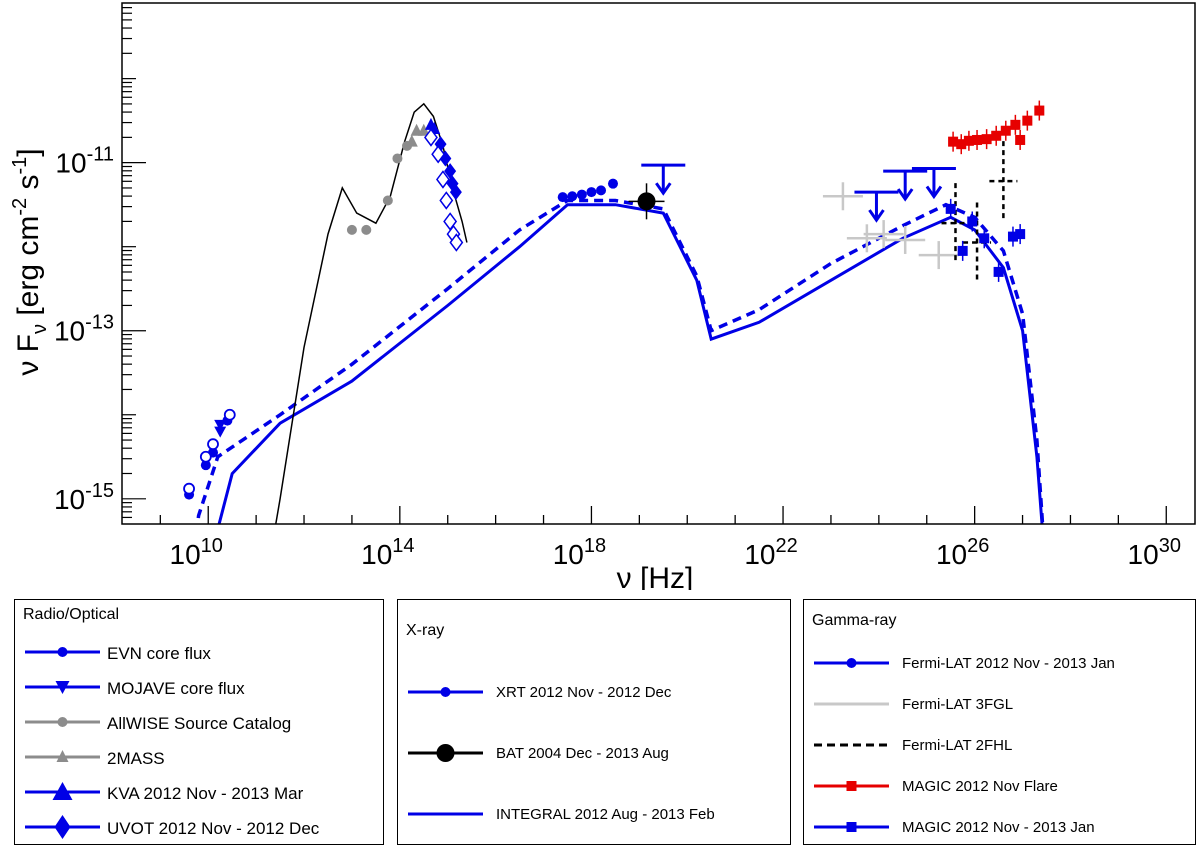 Image resolution: width=1200 pixels, height=850 pixels. I want to click on legend-label: MOJAVE core flux, so click(176, 688).